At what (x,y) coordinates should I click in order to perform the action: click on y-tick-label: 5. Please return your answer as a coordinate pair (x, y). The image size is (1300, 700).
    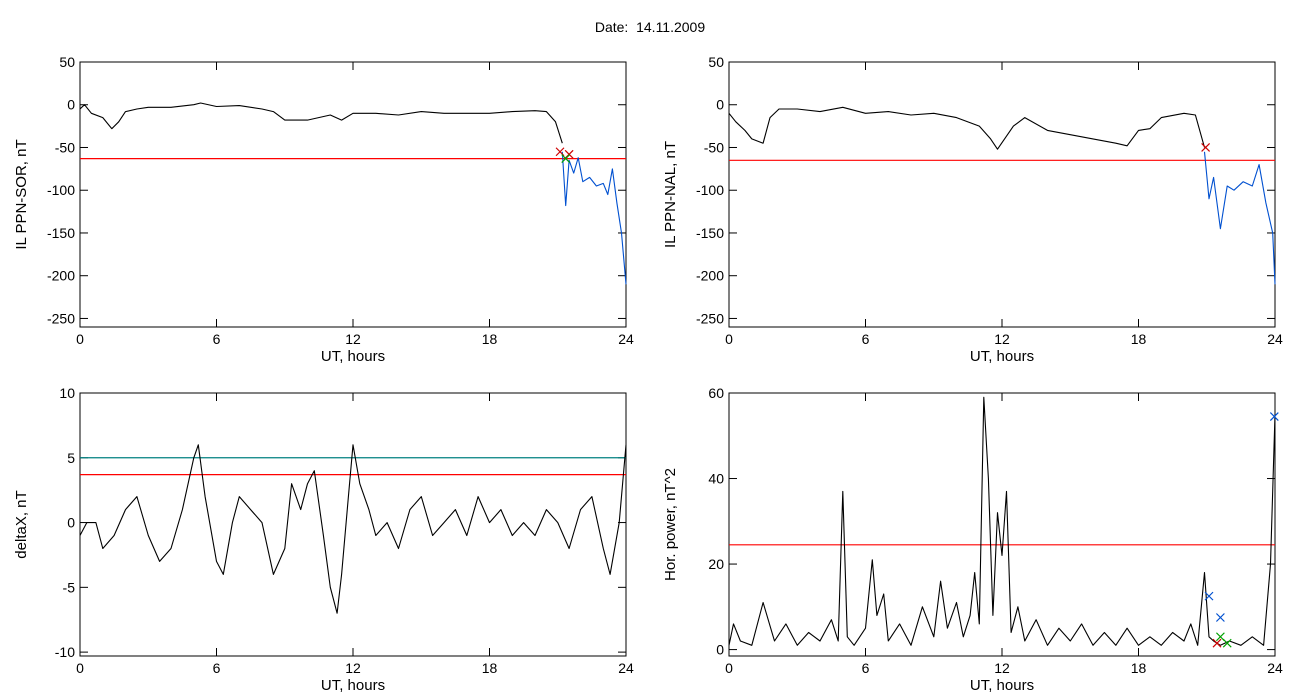
    Looking at the image, I should click on (71, 458).